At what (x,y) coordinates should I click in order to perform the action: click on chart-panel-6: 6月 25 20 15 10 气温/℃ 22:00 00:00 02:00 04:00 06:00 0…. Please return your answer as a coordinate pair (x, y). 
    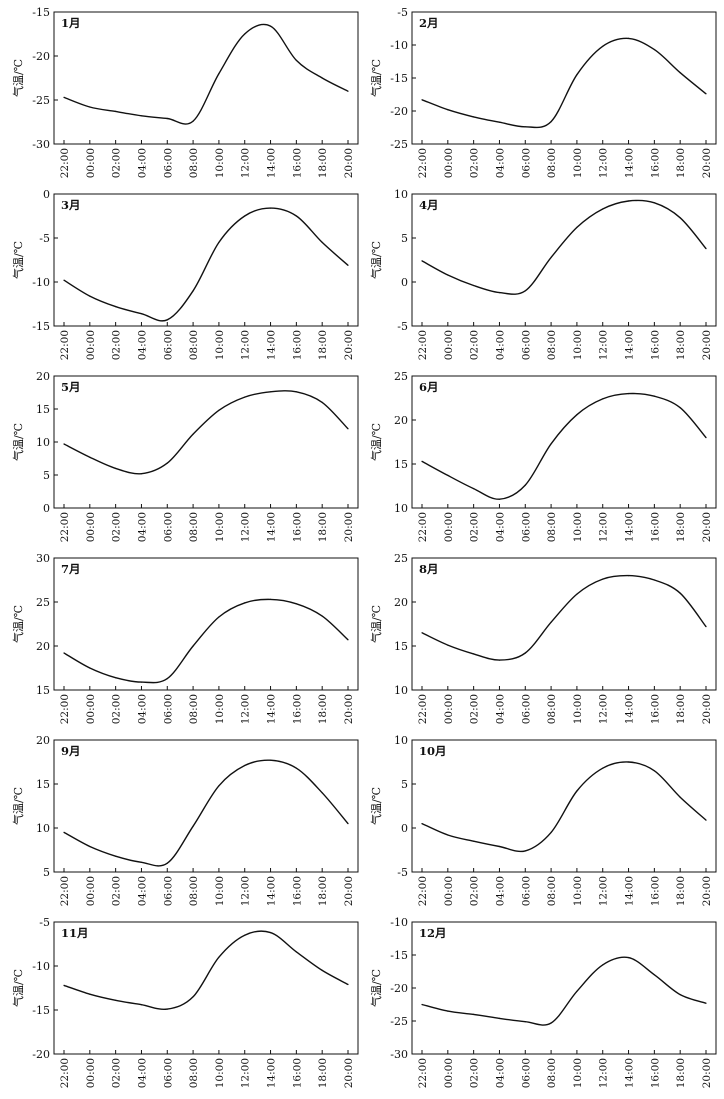
    Looking at the image, I should click on (543, 456).